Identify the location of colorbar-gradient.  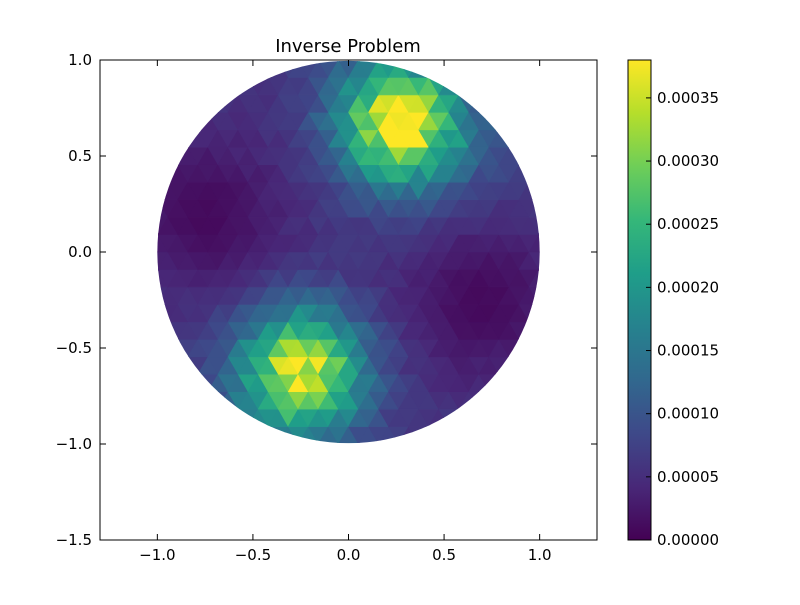
(639, 300).